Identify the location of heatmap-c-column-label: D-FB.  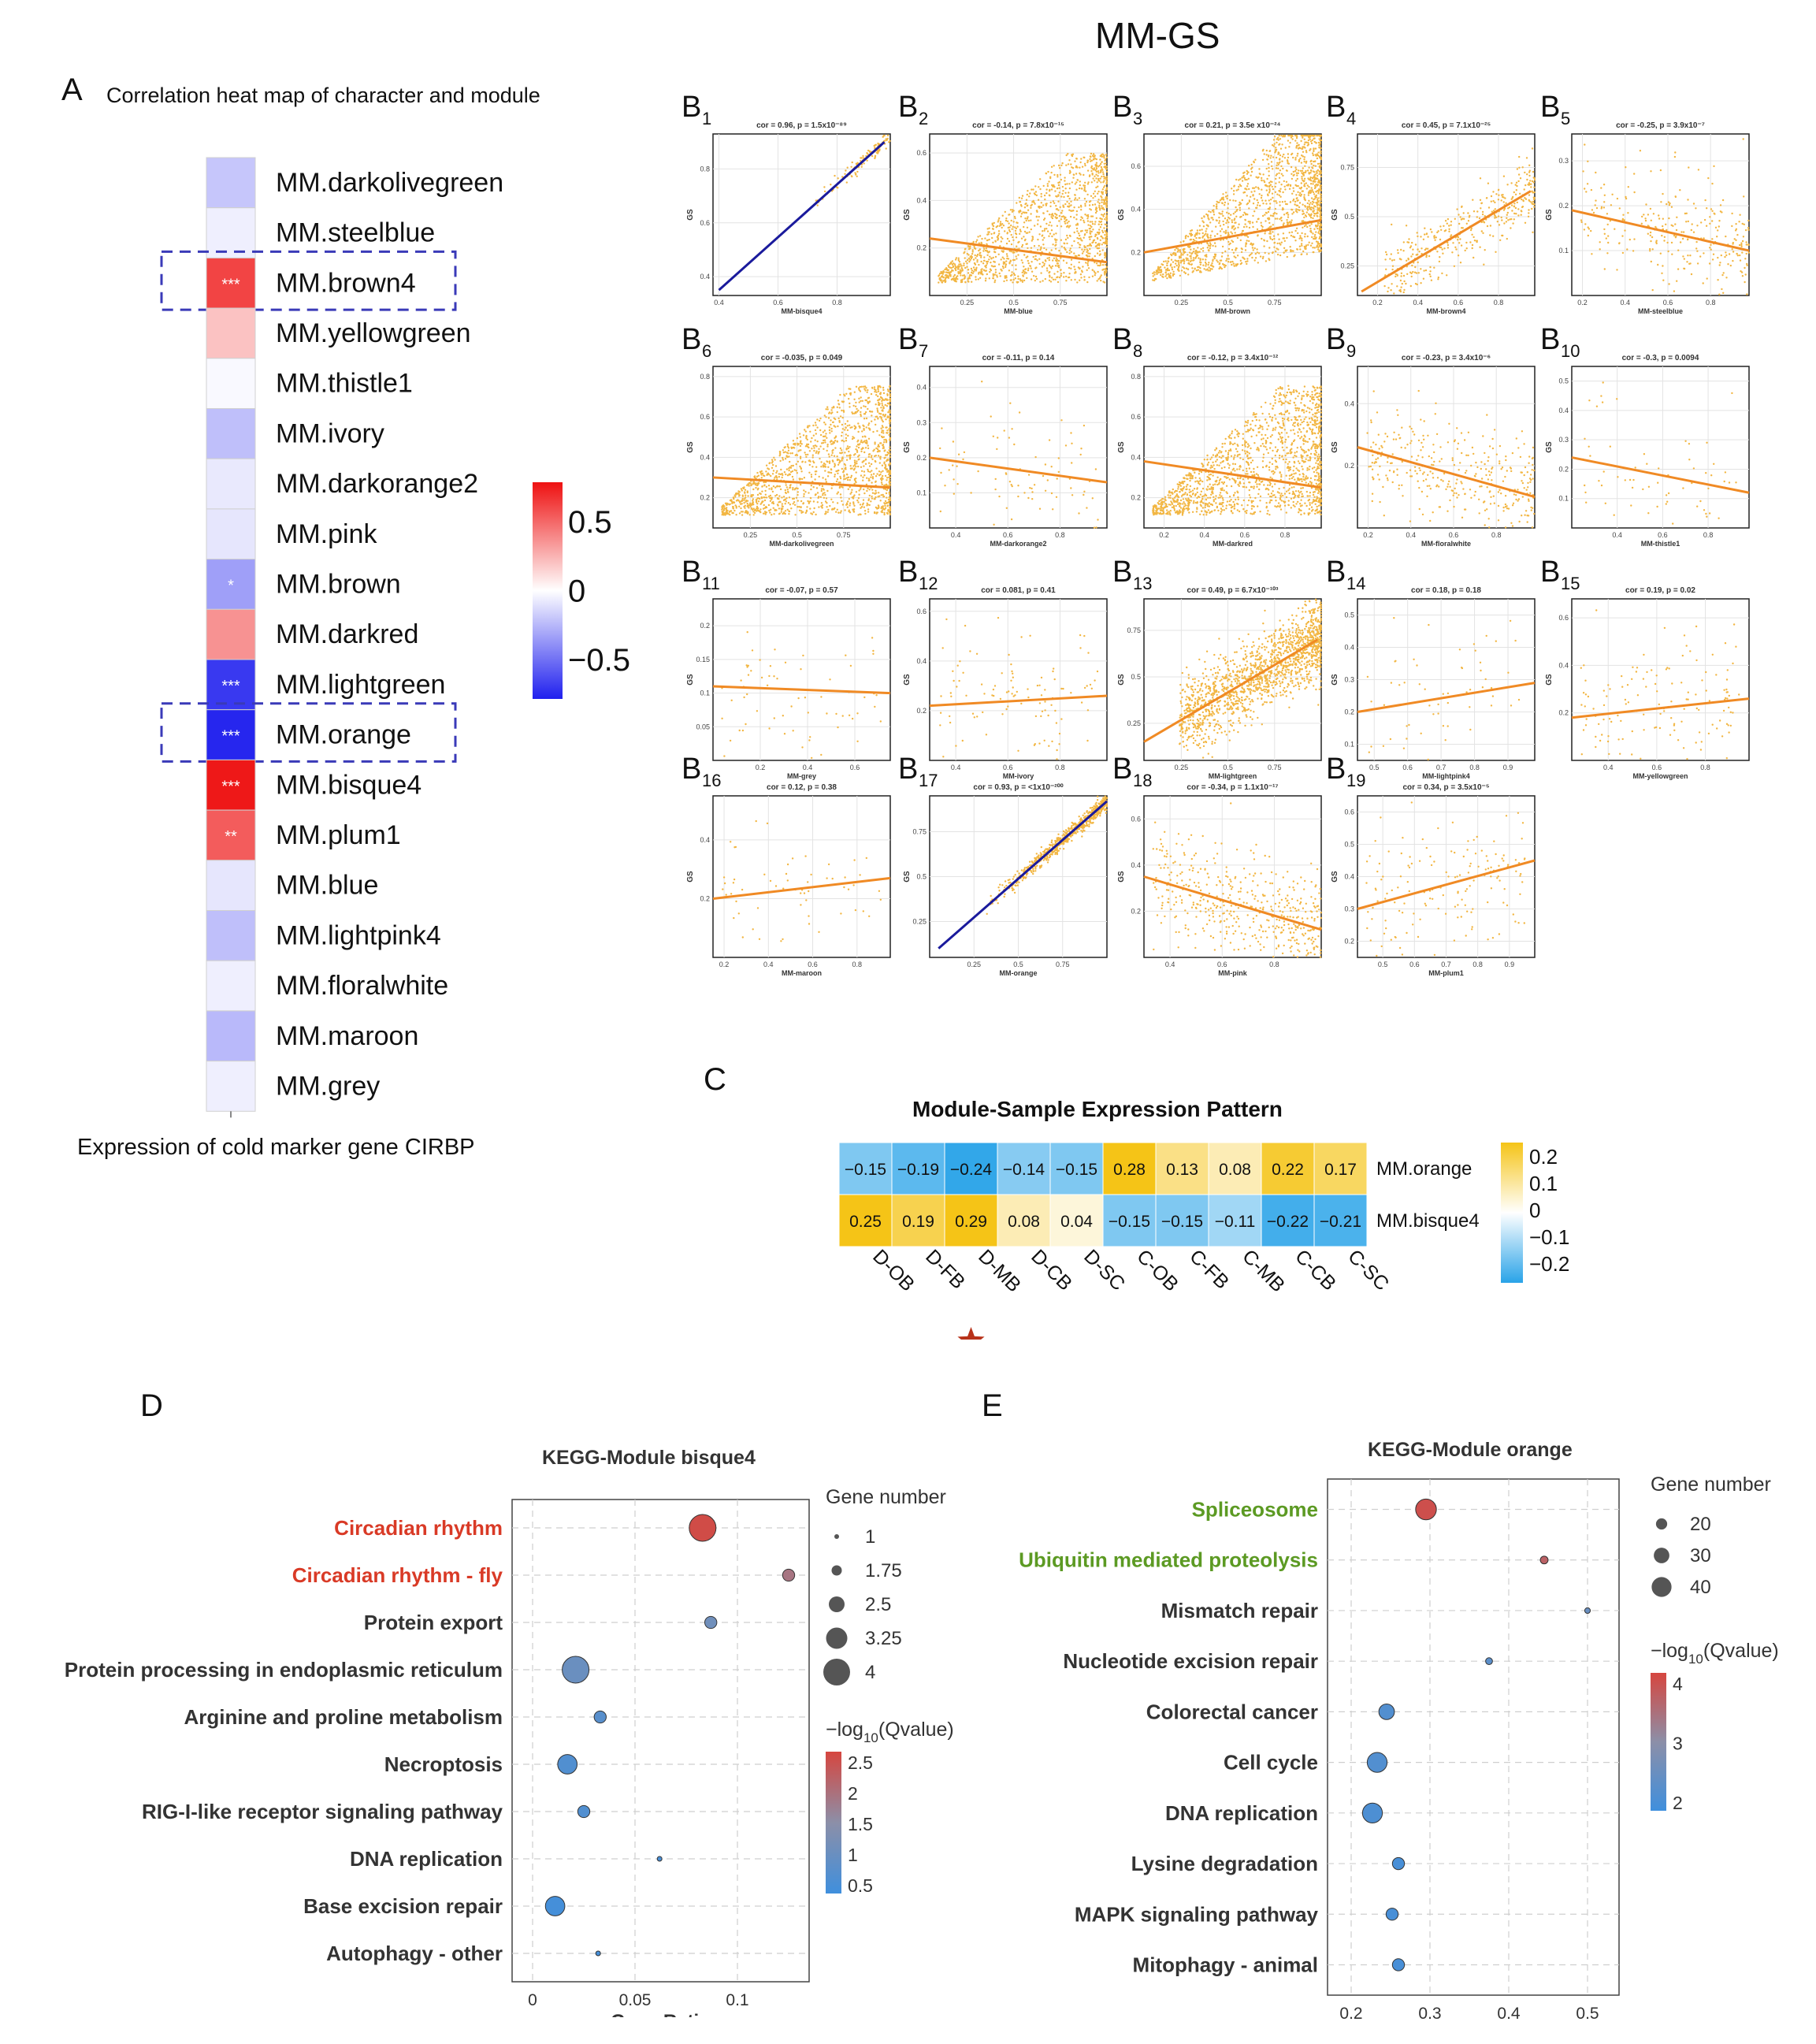
(945, 1269).